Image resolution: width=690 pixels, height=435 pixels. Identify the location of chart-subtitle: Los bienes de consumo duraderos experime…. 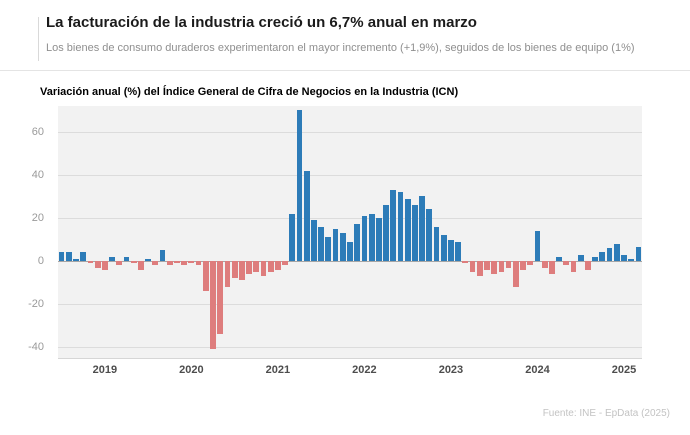
(340, 48).